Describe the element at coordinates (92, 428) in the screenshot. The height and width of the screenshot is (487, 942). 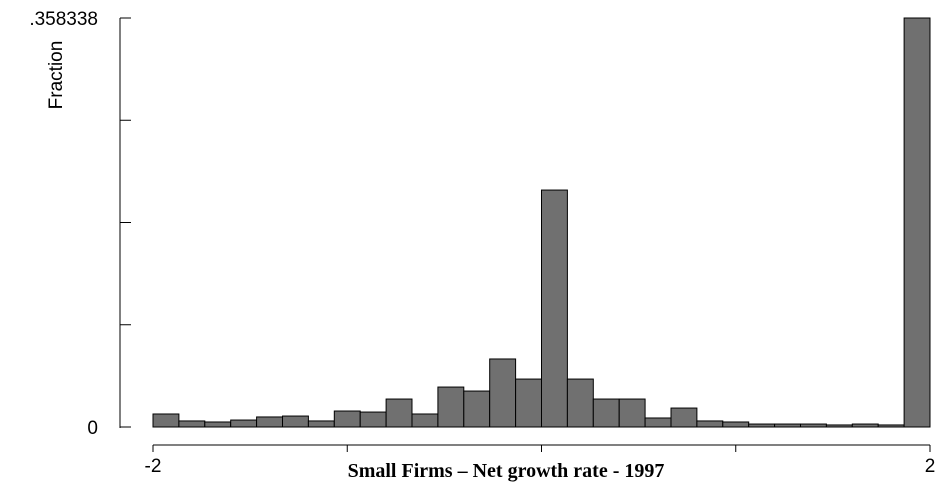
I see `y-tick-label: 0` at that location.